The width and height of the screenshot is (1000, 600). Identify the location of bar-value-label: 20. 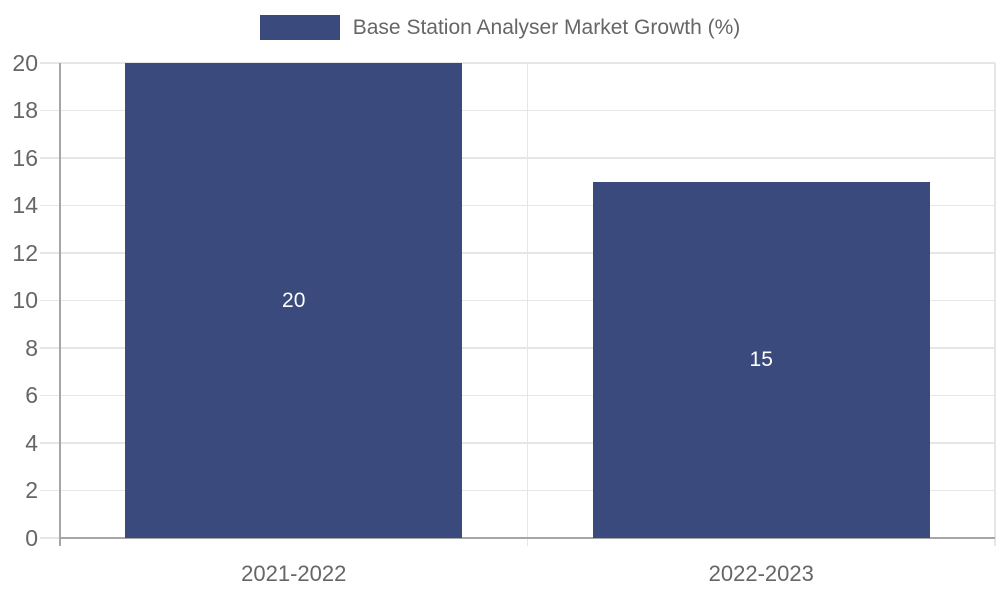
(294, 300).